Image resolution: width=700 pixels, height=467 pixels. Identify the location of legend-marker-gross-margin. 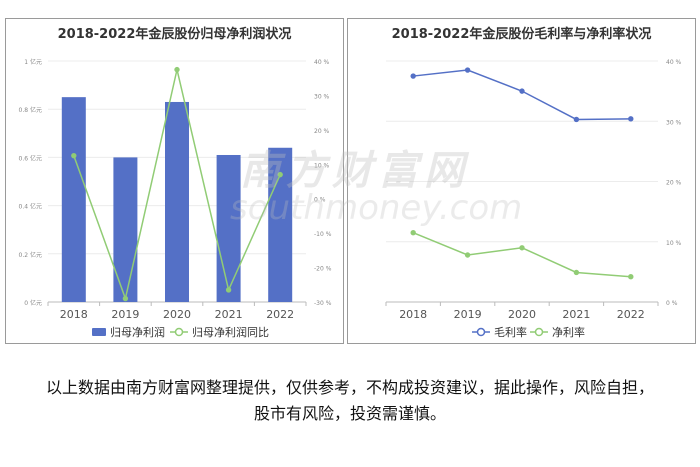
(481, 332).